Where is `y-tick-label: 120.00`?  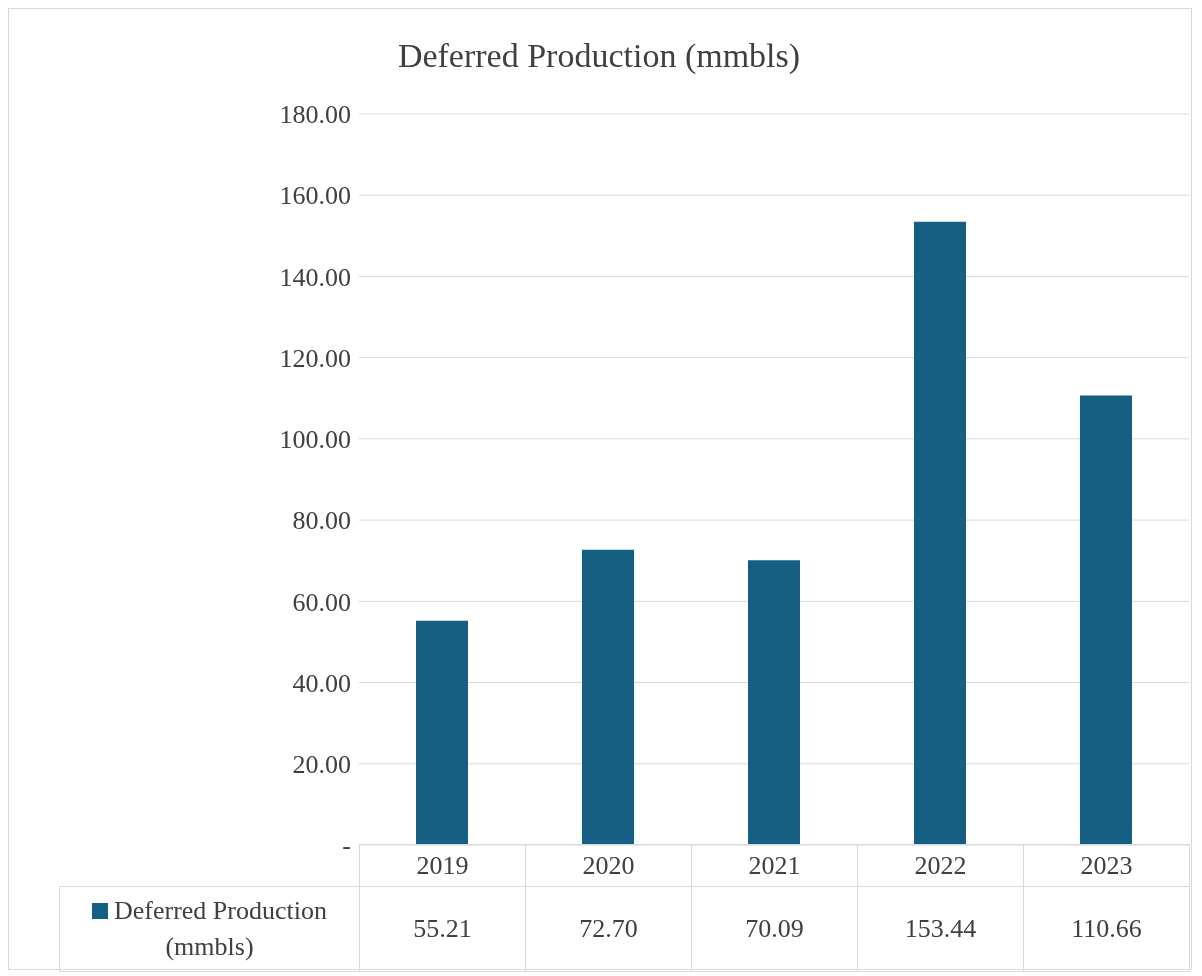 y-tick-label: 120.00 is located at coordinates (315, 358).